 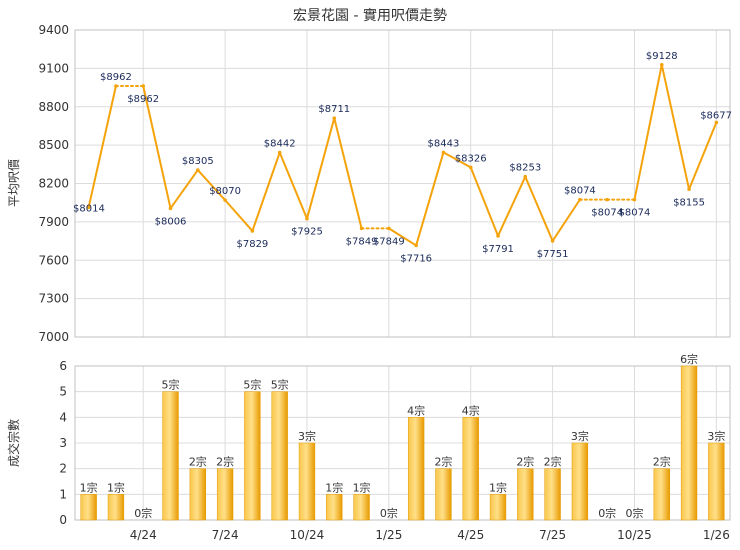 What do you see at coordinates (471, 410) in the screenshot?
I see `volume-bar-label: 4宗` at bounding box center [471, 410].